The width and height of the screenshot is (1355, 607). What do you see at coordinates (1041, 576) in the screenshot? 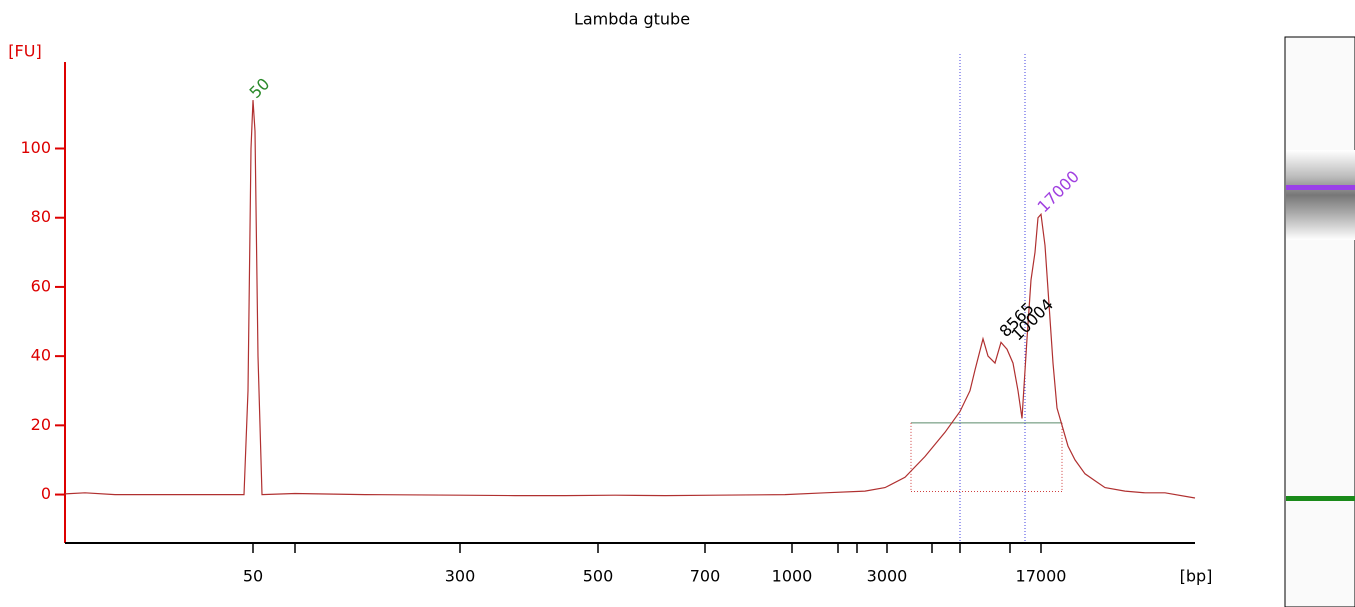
I see `x-tick-label: 17000` at bounding box center [1041, 576].